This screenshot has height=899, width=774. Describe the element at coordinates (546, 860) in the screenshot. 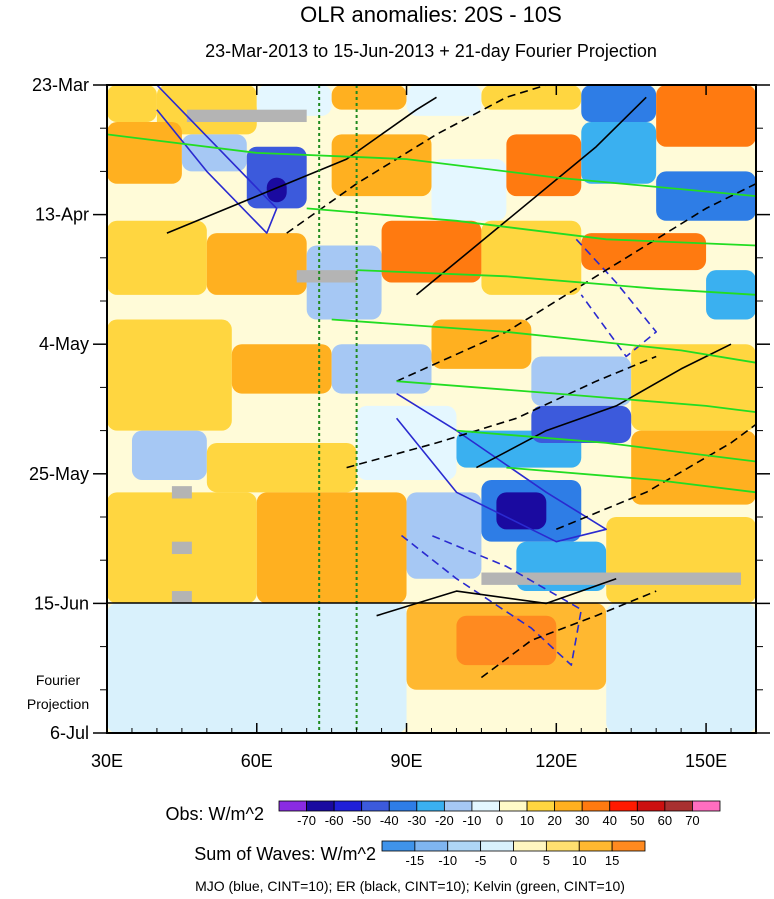

I see `waves-colorbar-tick-label: 5` at that location.